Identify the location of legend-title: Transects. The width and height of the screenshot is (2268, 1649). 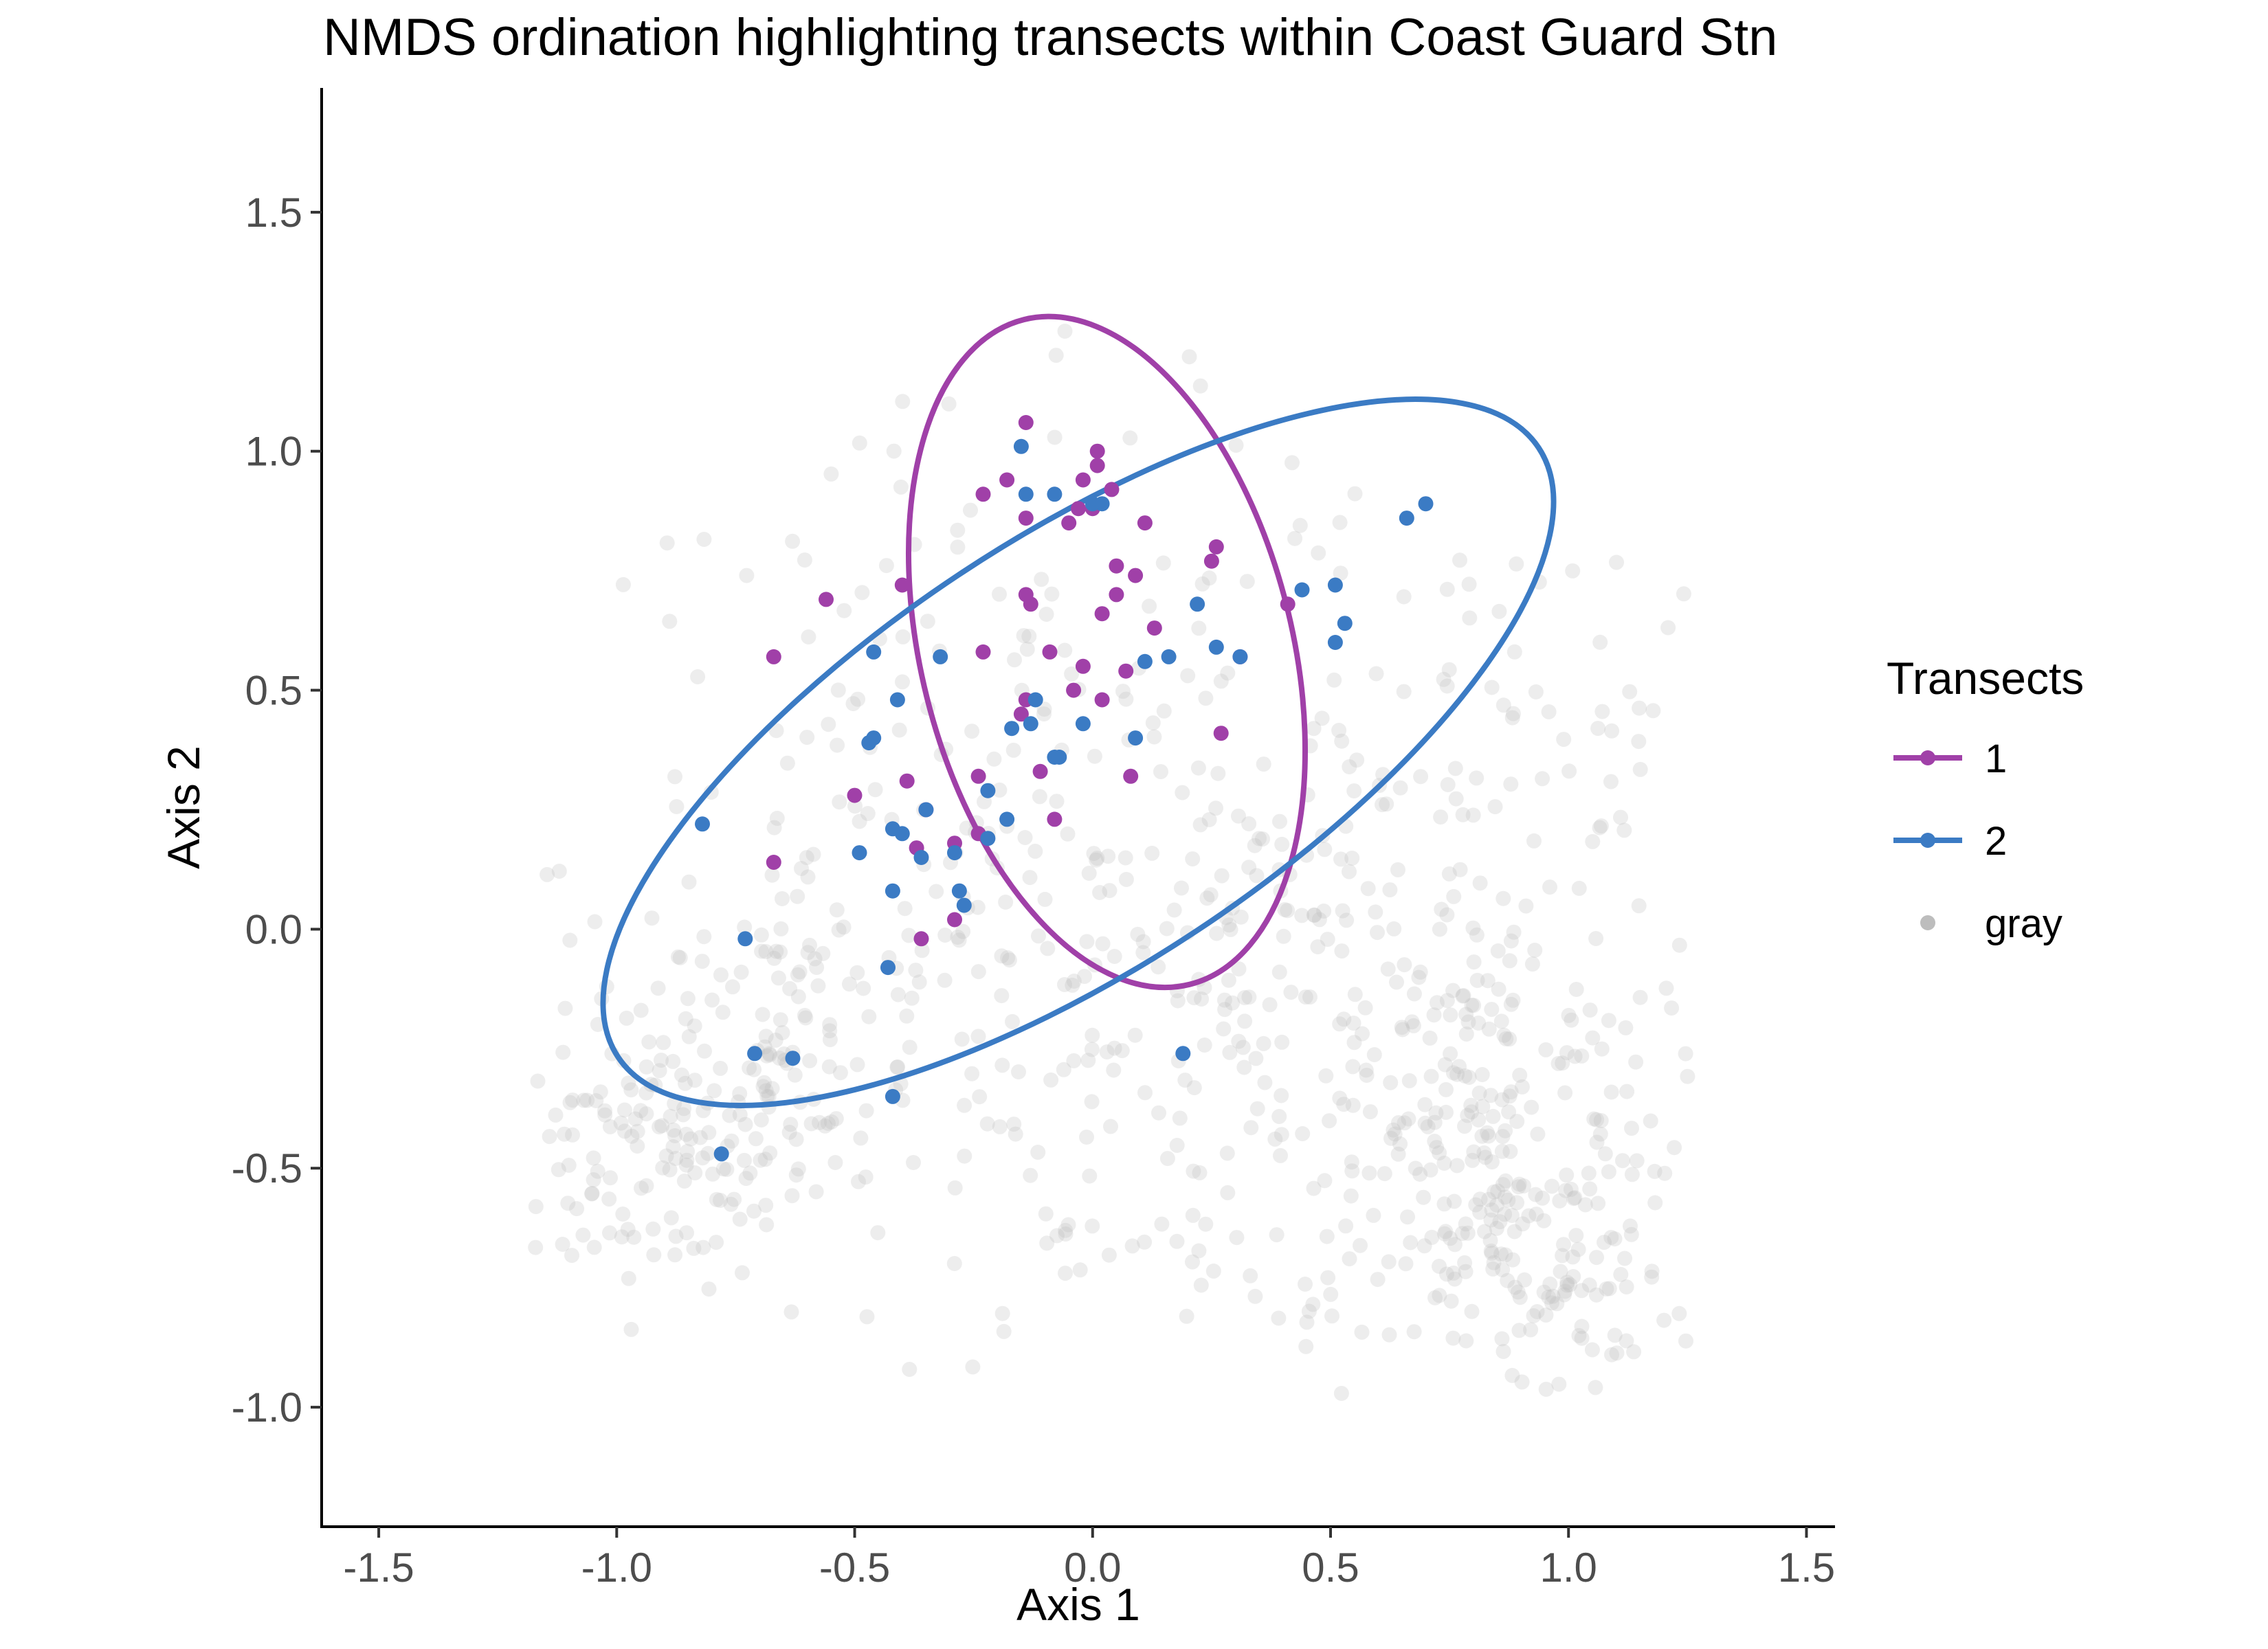
(1985, 678).